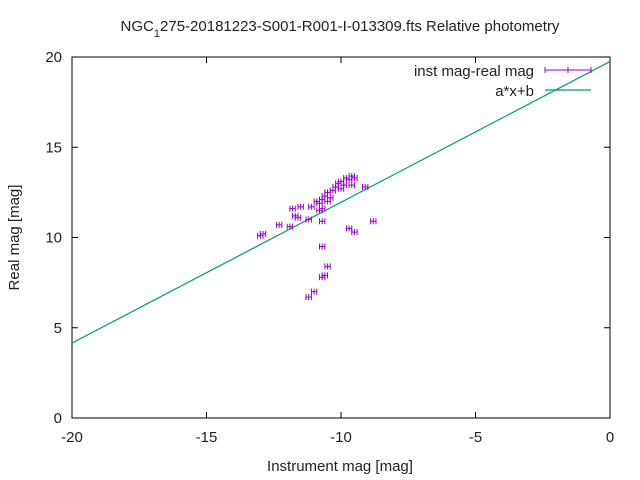  I want to click on x-tick-label: -20, so click(72, 437).